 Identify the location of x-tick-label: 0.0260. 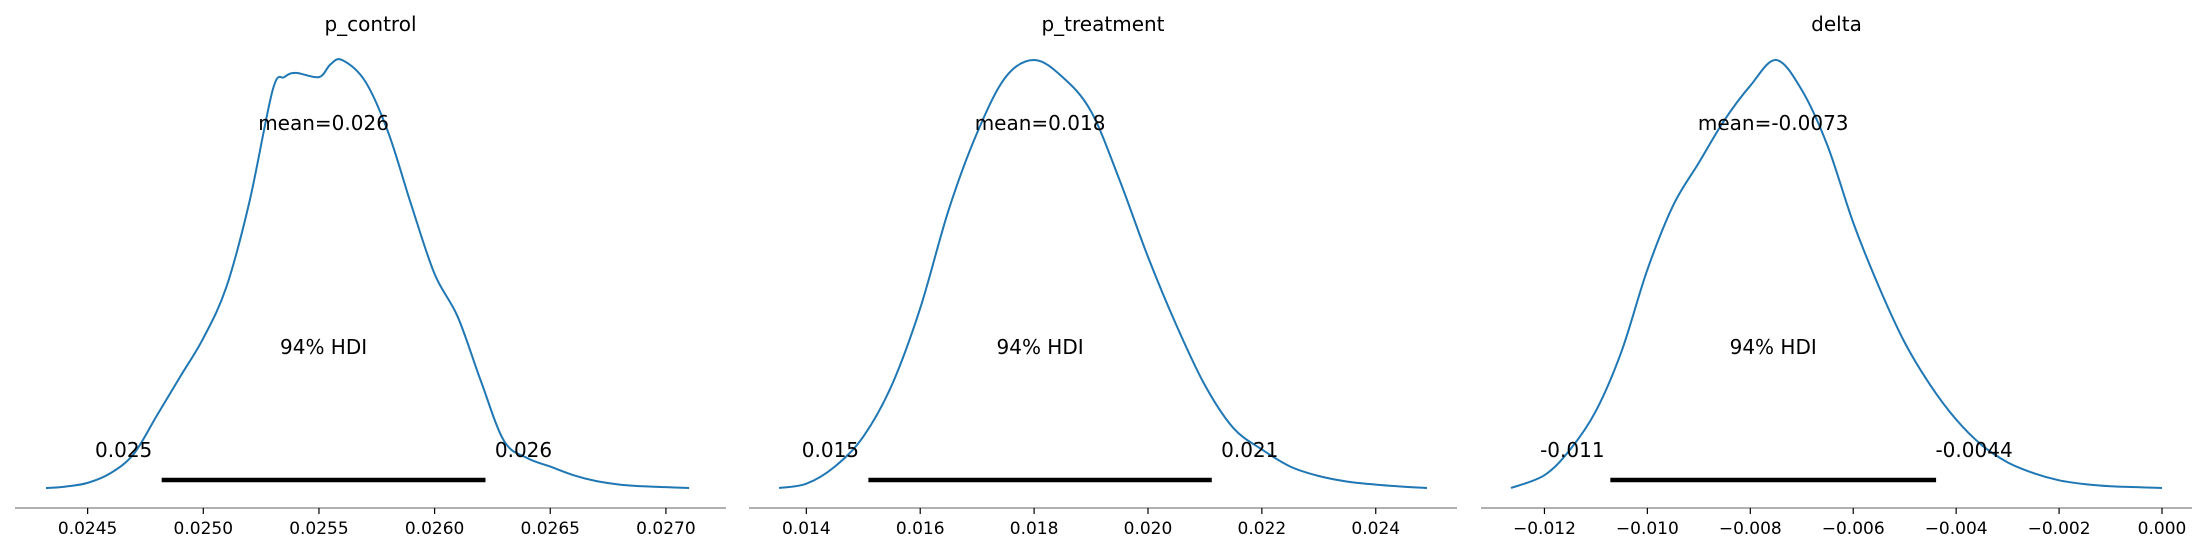
(434, 529).